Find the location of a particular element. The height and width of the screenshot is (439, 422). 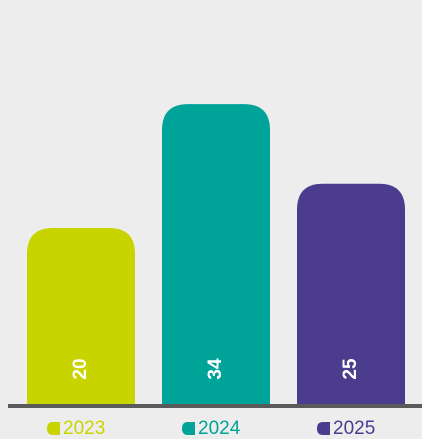

value-label: 25 is located at coordinates (350, 369).